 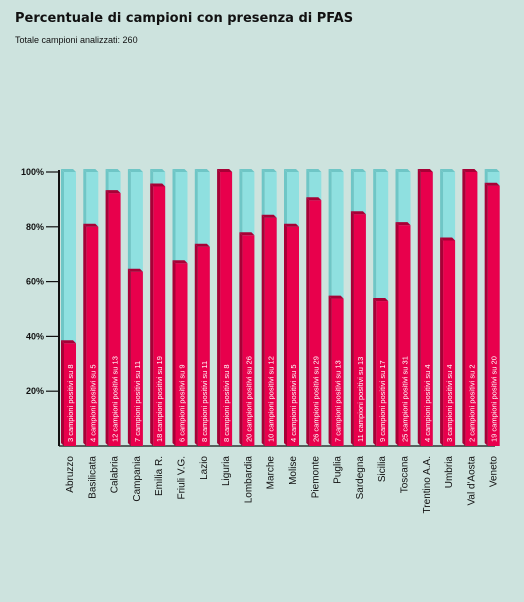 I want to click on bar-data-label: 18 campioni positivi su 19, so click(x=159, y=399).